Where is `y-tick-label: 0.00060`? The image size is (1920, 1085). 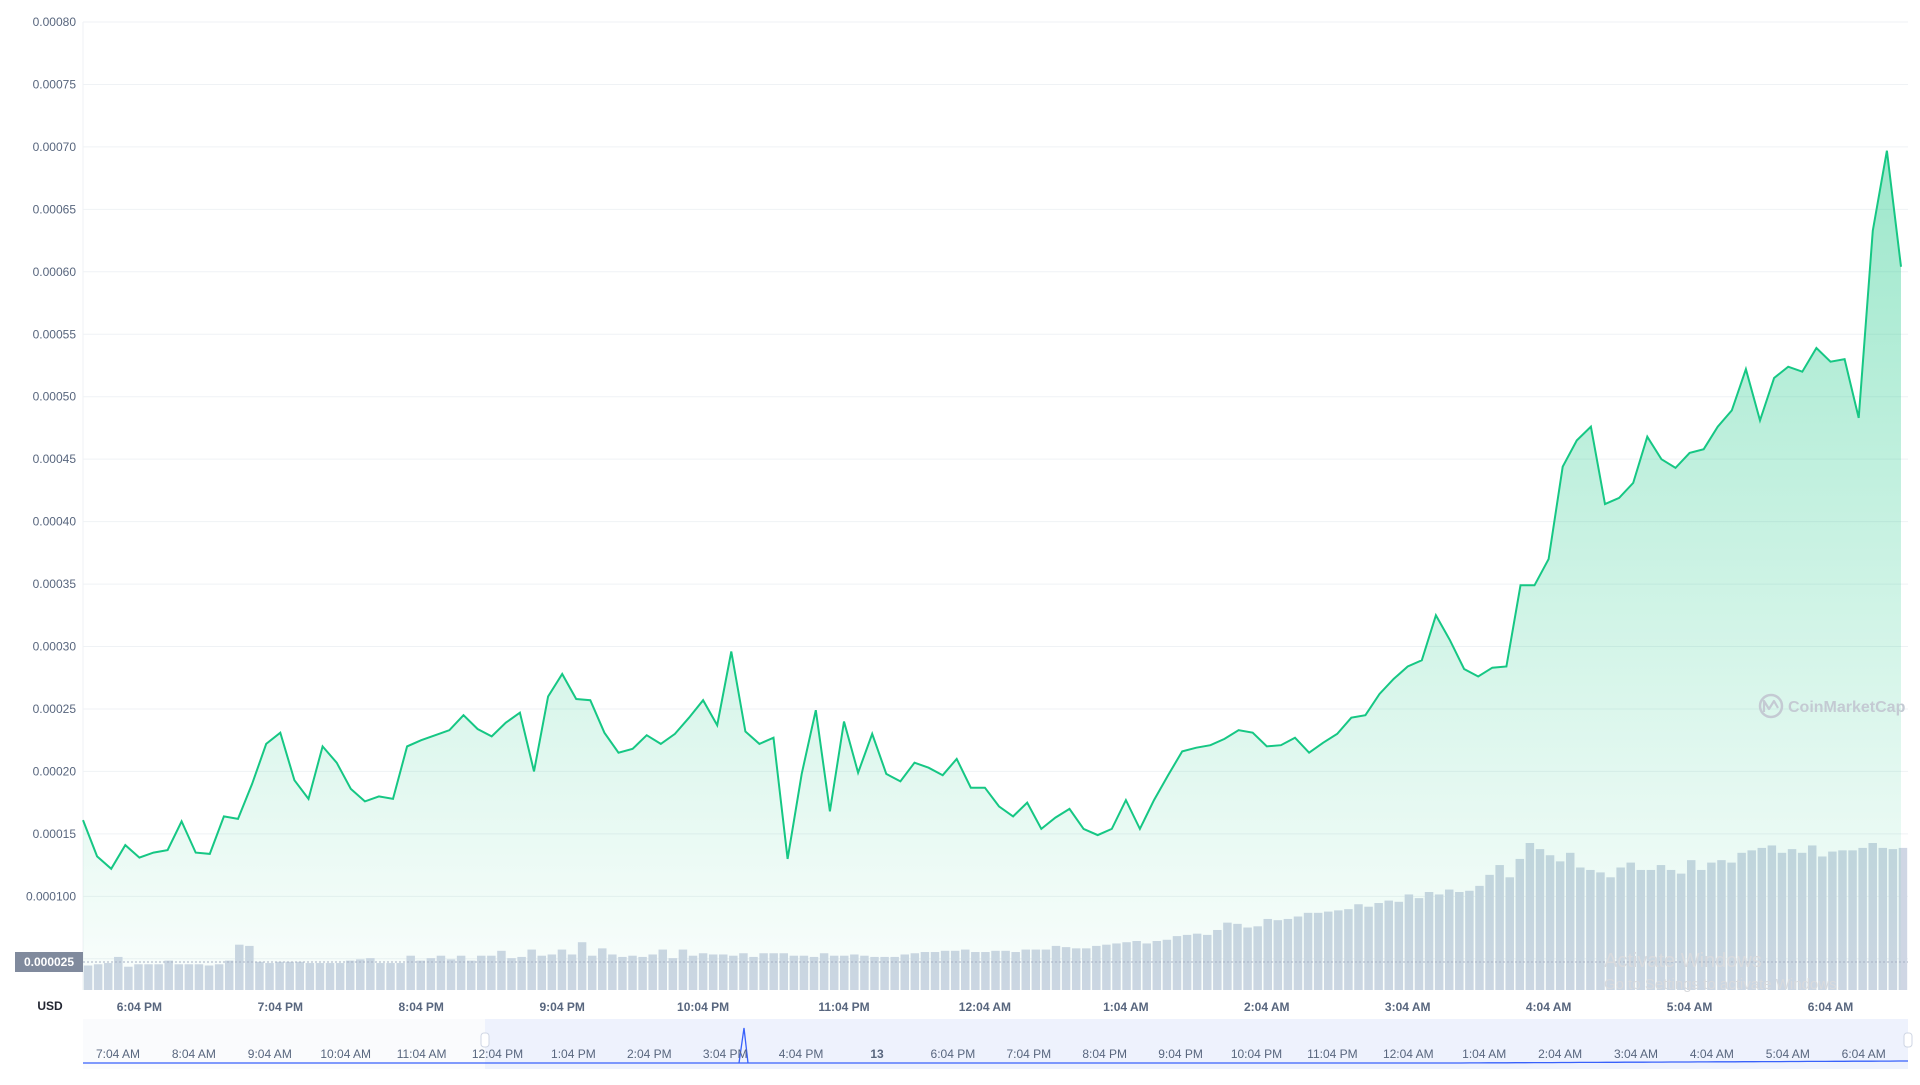 y-tick-label: 0.00060 is located at coordinates (55, 272).